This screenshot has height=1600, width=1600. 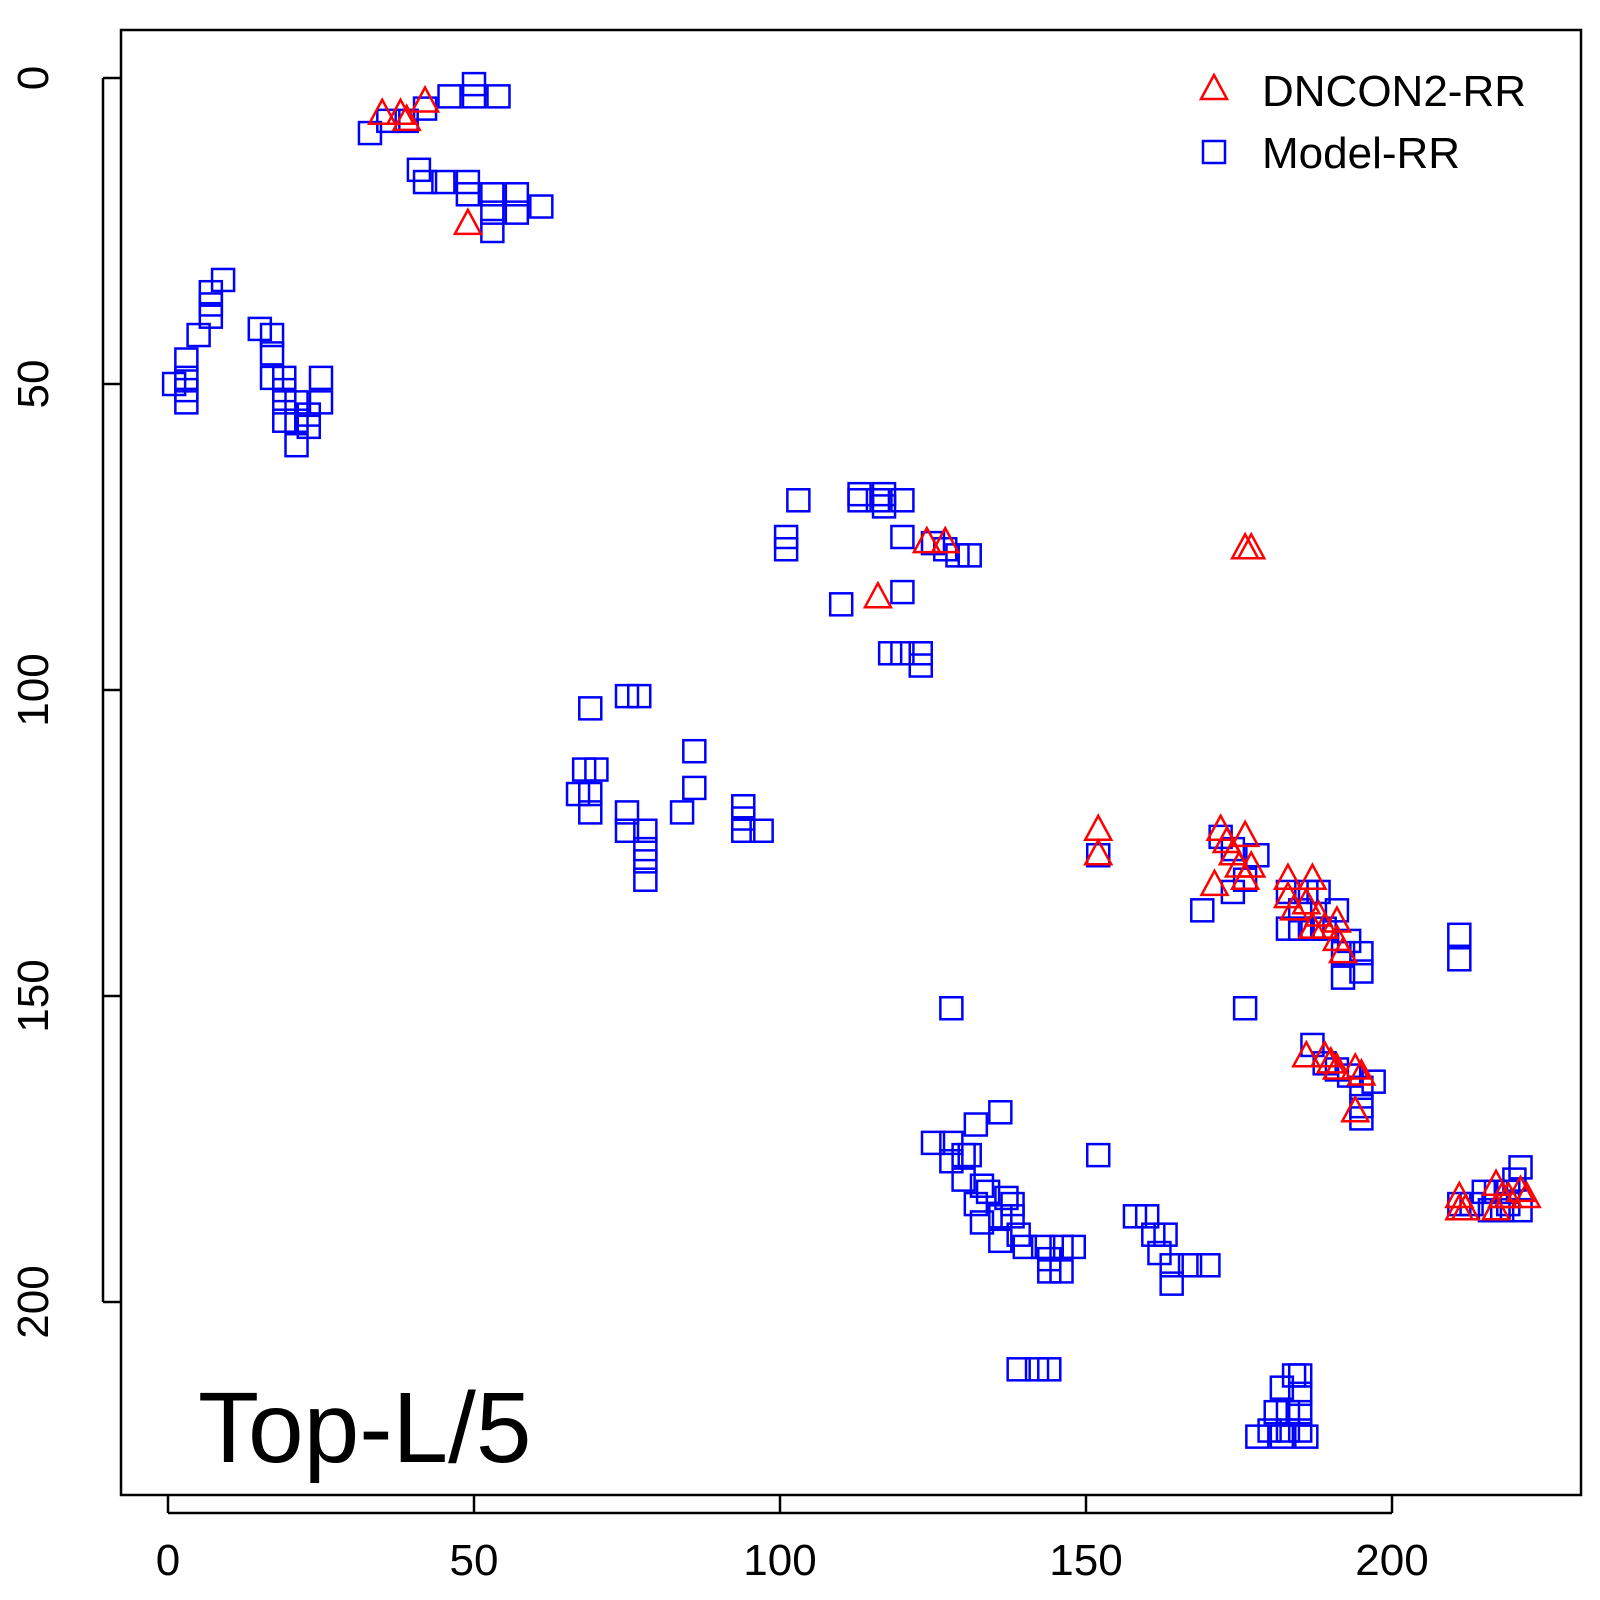 I want to click on y-tick-label: 200, so click(x=33, y=1301).